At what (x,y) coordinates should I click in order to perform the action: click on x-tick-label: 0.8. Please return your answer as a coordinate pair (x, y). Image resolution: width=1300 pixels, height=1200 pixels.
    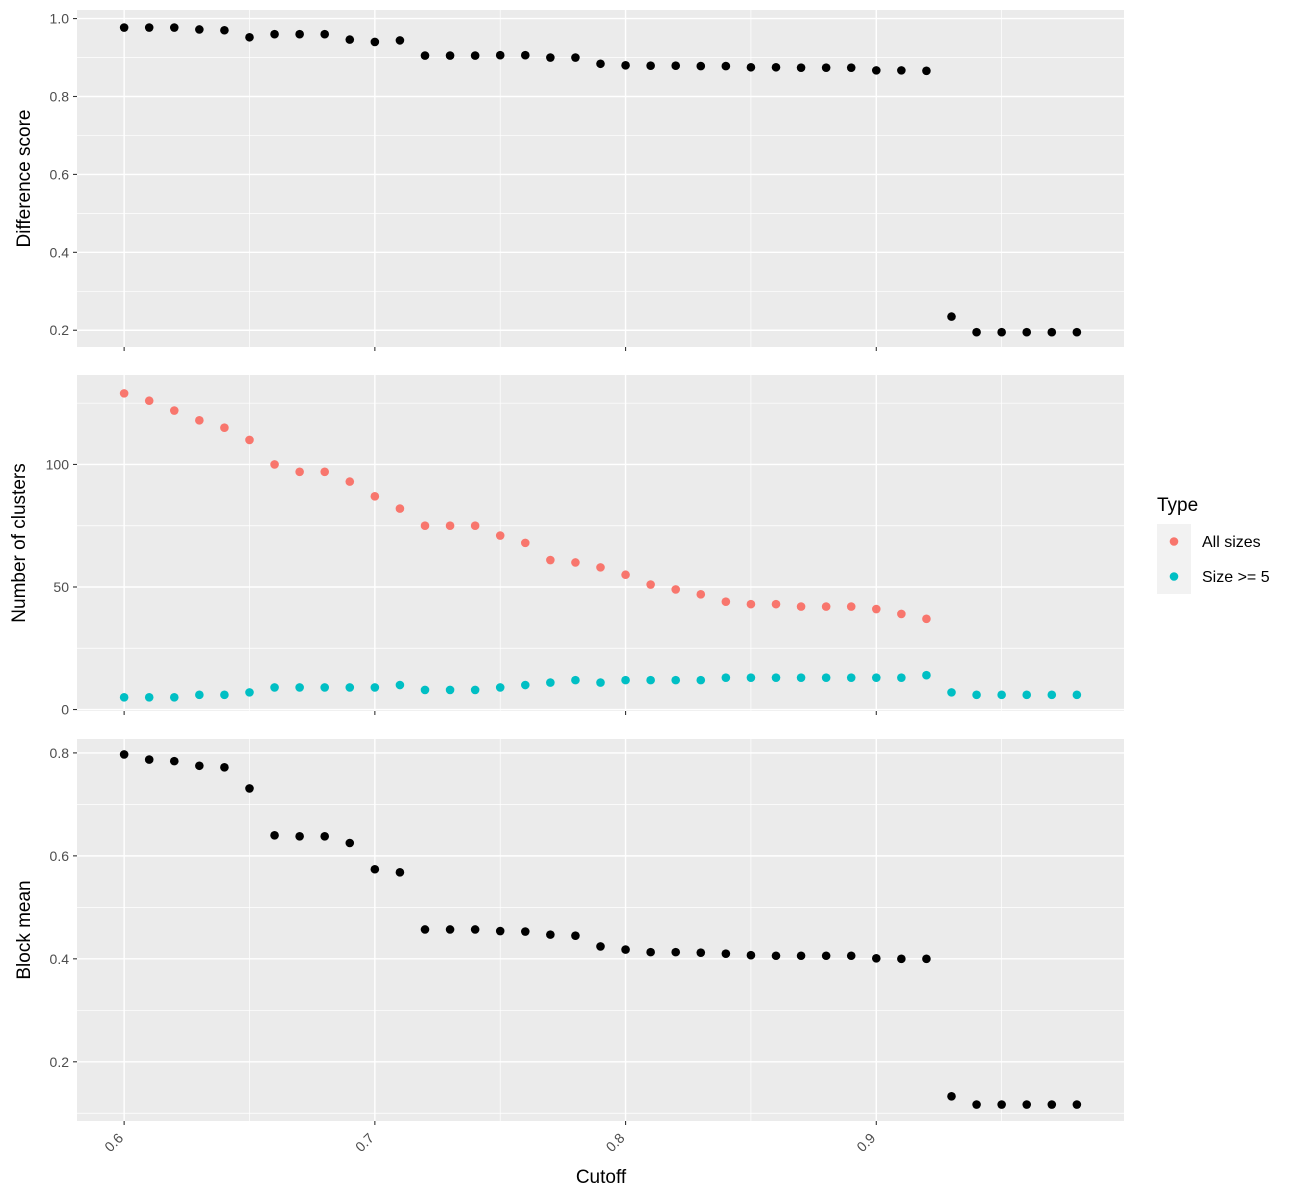
    Looking at the image, I should click on (615, 1142).